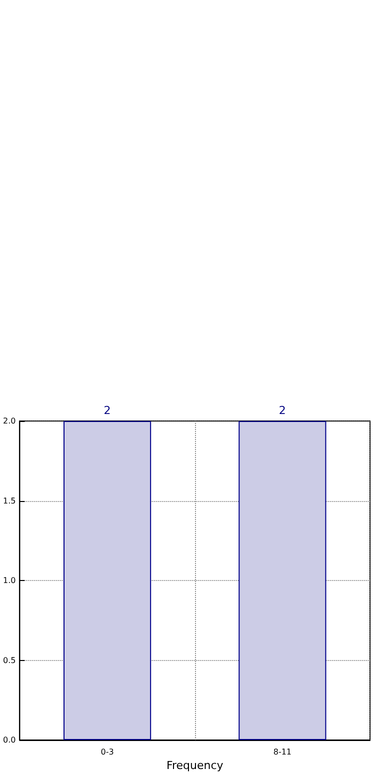  I want to click on y-tick-label: 1.5, so click(9, 501).